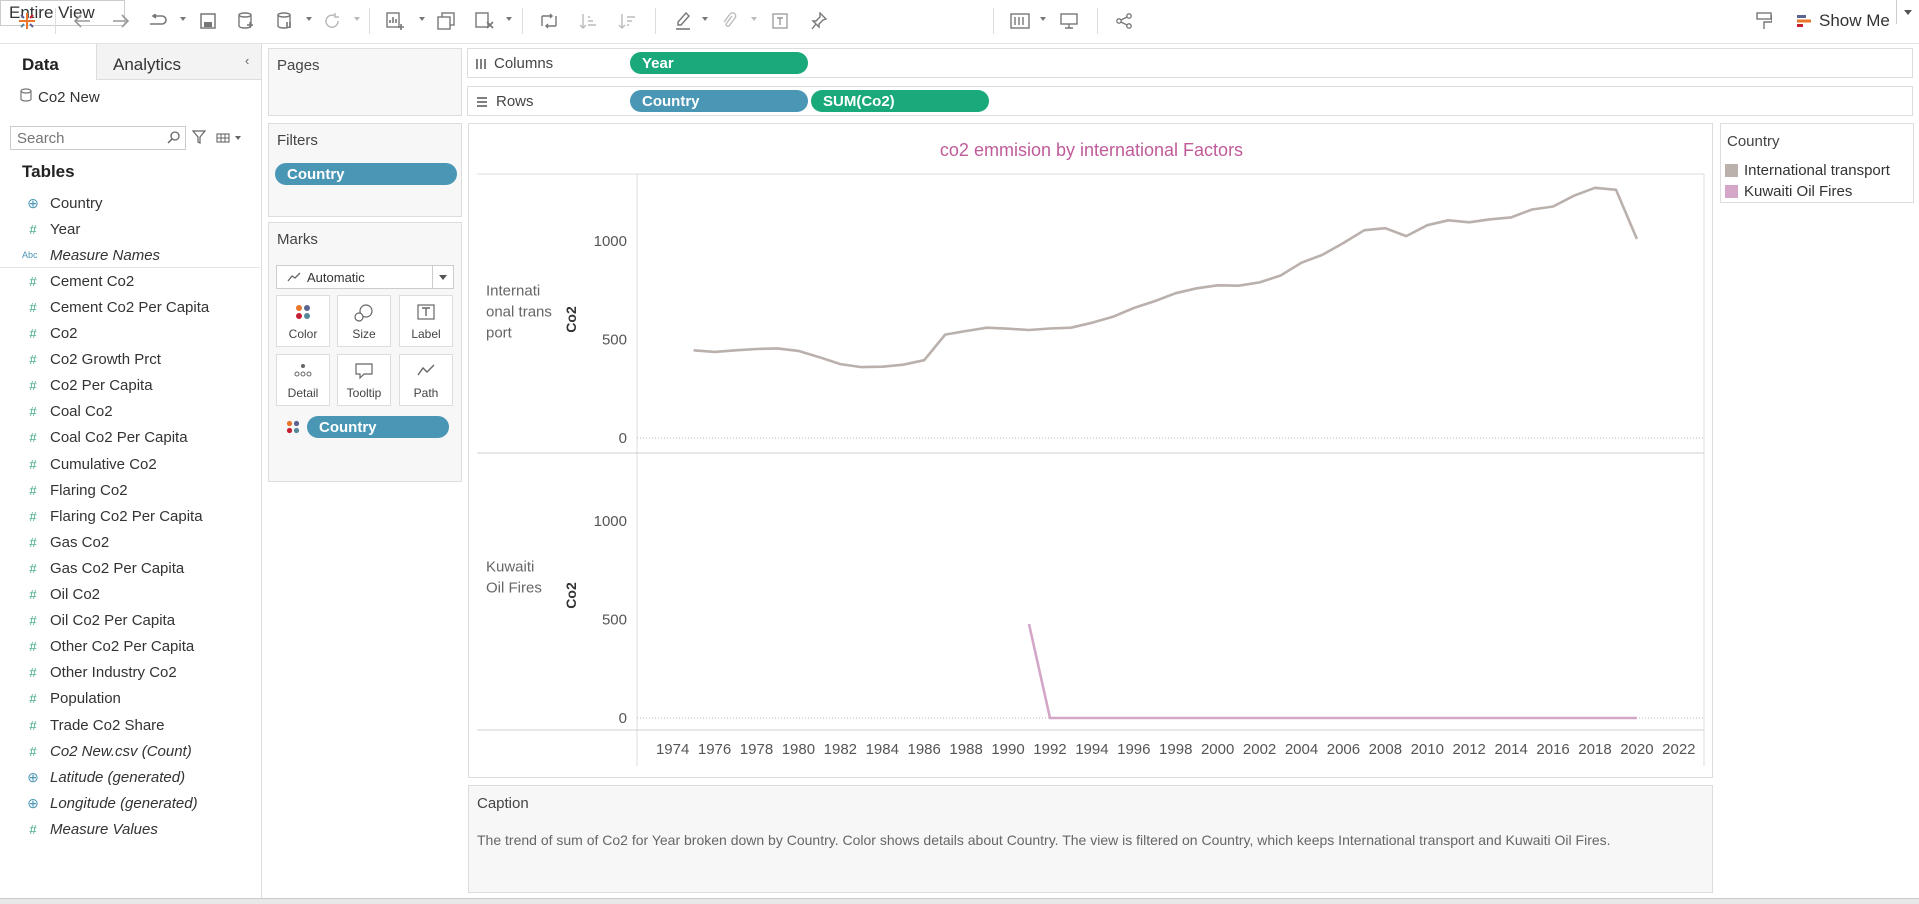 The width and height of the screenshot is (1919, 904). I want to click on field-item: # Co2, so click(130, 334).